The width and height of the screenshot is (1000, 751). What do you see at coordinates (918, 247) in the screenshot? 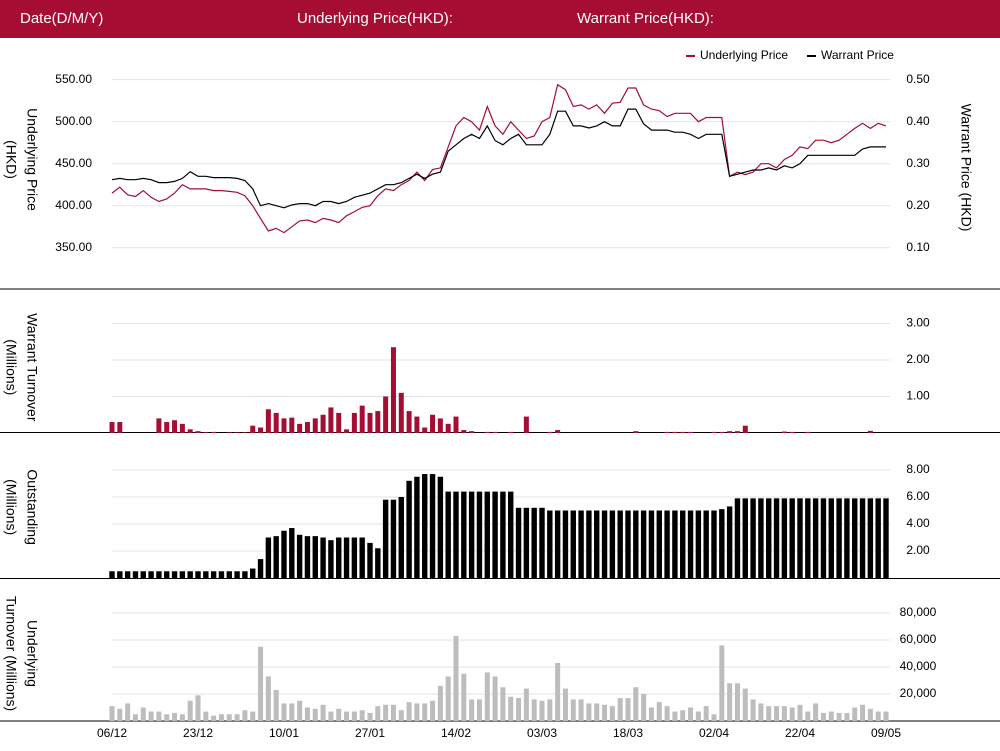
I see `y2-tick-label: 0.10` at bounding box center [918, 247].